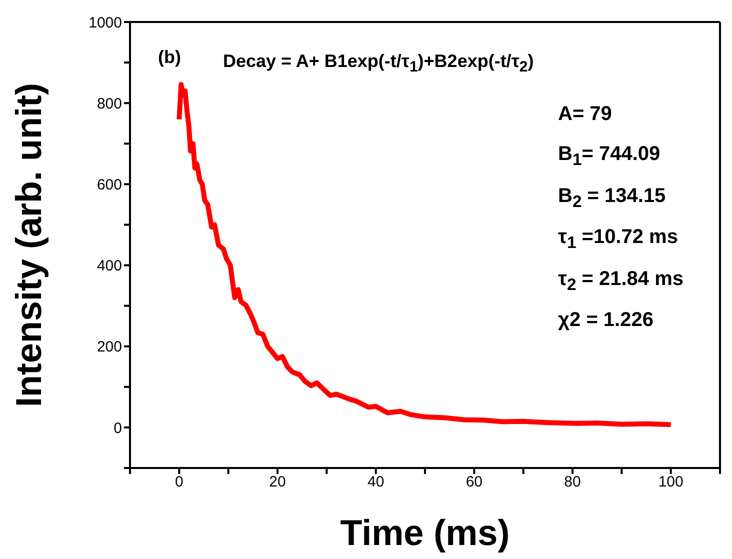 Image resolution: width=732 pixels, height=559 pixels. I want to click on x-tick-label: 80, so click(572, 482).